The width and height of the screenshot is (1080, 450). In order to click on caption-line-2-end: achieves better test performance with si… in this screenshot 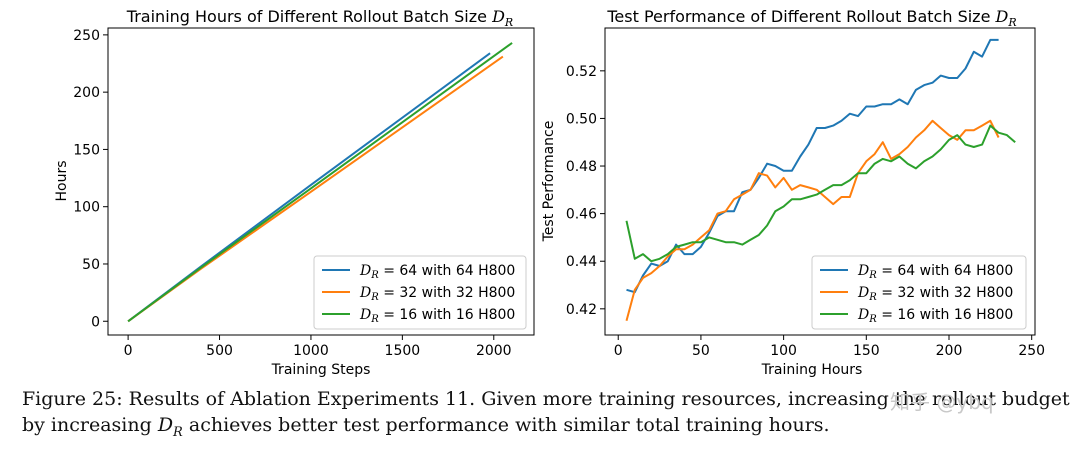, I will do `click(506, 425)`.